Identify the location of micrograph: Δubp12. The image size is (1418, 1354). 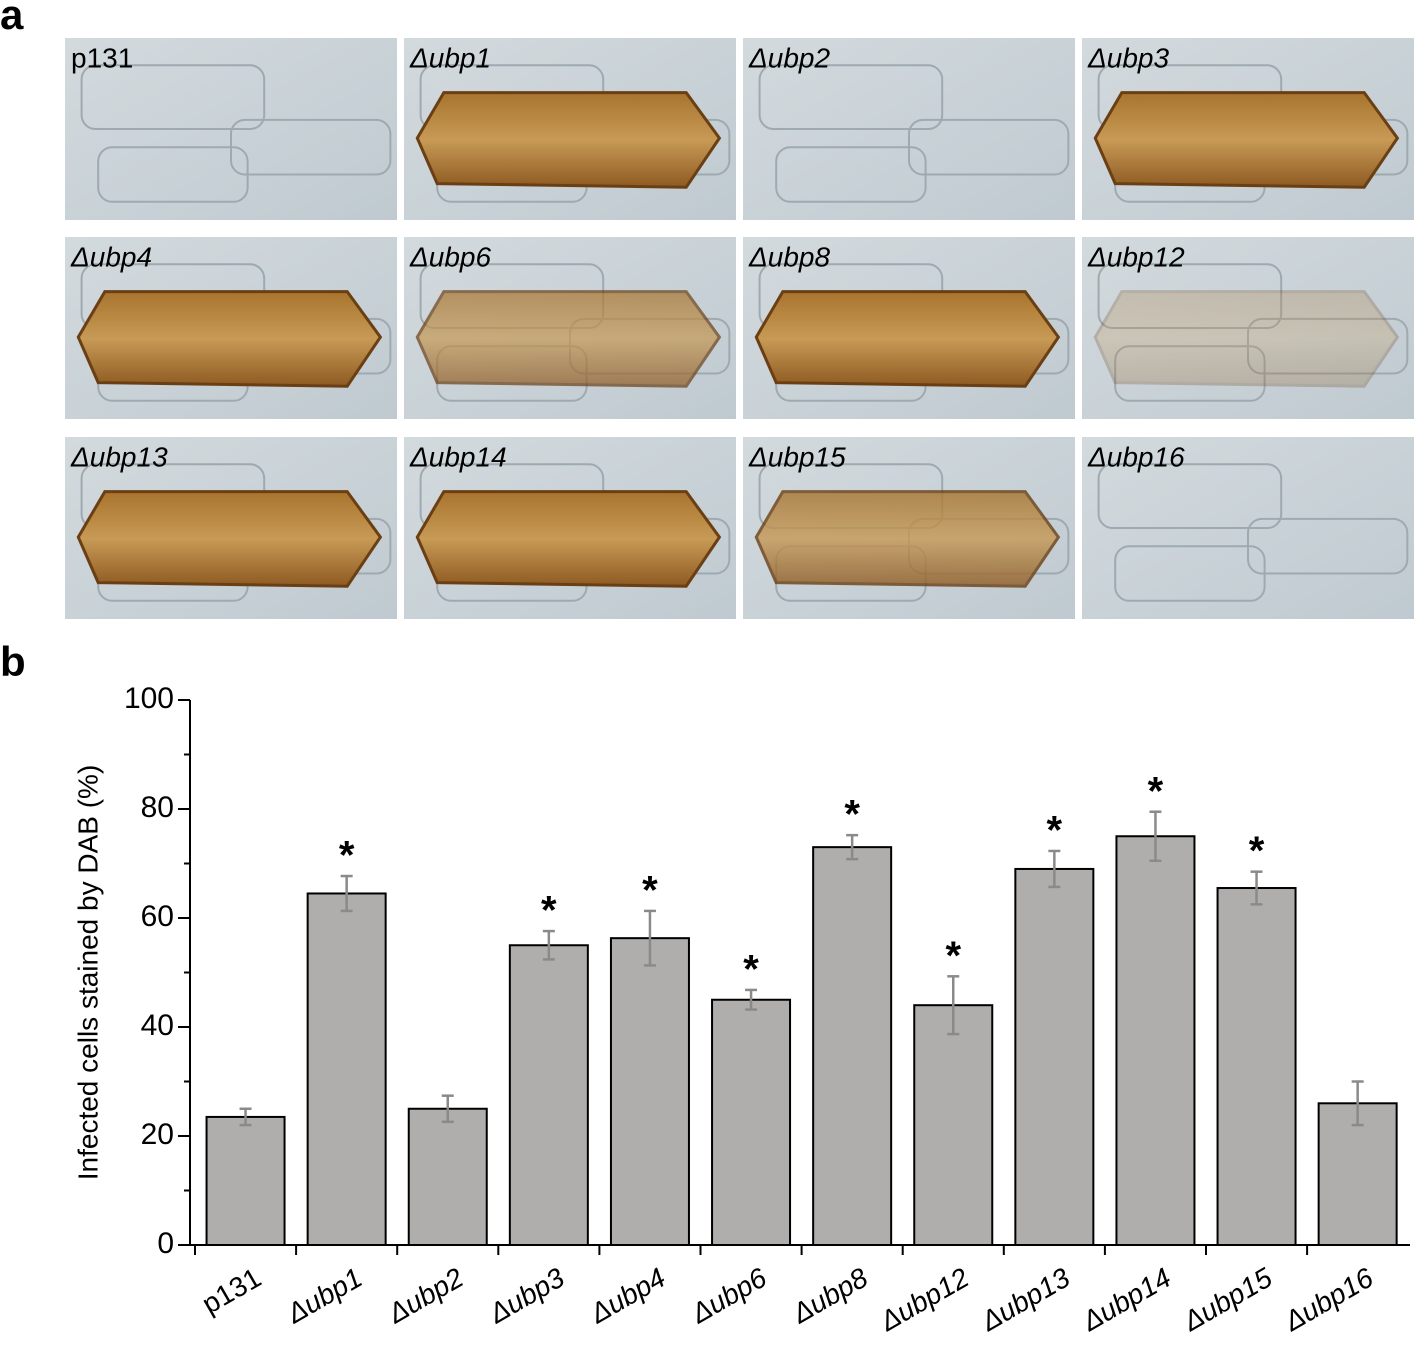
(1248, 328).